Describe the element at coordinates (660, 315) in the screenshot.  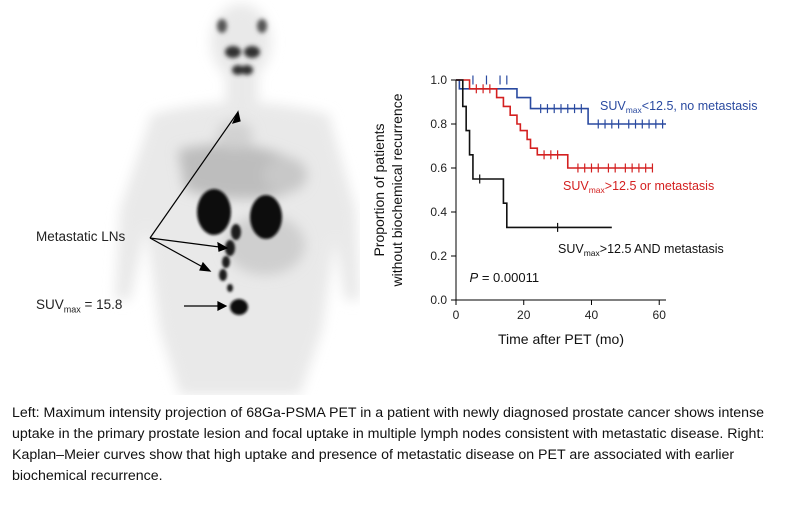
I see `x-tick-label: 60` at that location.